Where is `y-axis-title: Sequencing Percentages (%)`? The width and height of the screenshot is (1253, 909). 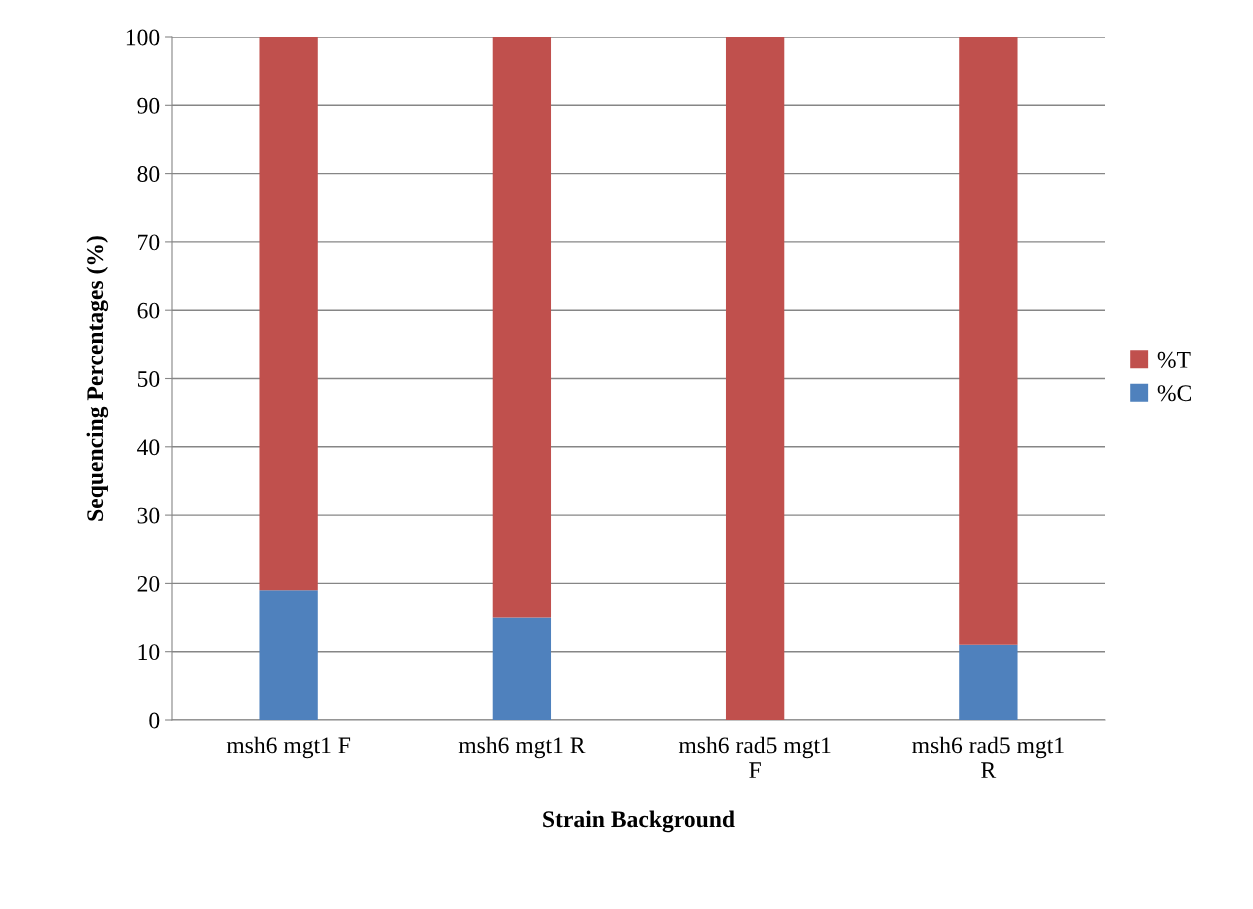
y-axis-title: Sequencing Percentages (%) is located at coordinates (97, 378).